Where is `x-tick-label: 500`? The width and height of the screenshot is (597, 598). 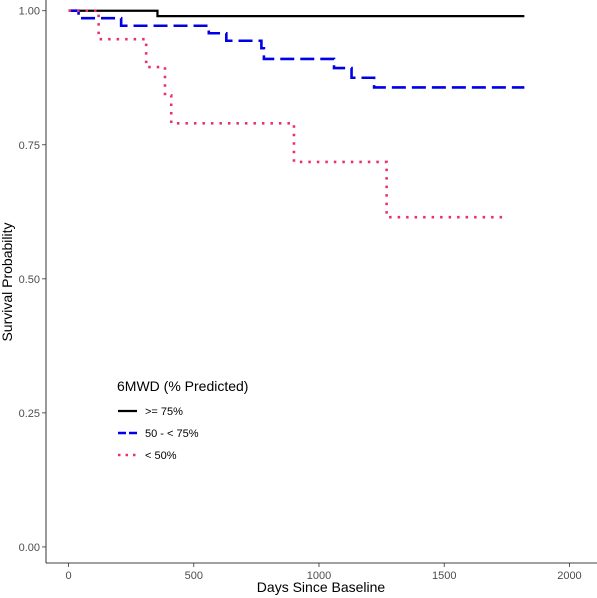
x-tick-label: 500 is located at coordinates (194, 576).